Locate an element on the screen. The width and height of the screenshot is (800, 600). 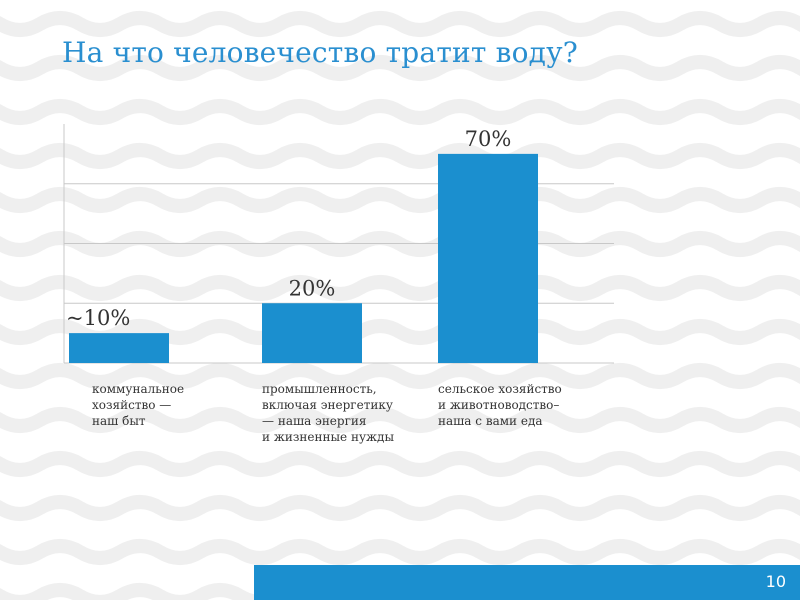
data-label-utilities: ~10% is located at coordinates (98, 318).